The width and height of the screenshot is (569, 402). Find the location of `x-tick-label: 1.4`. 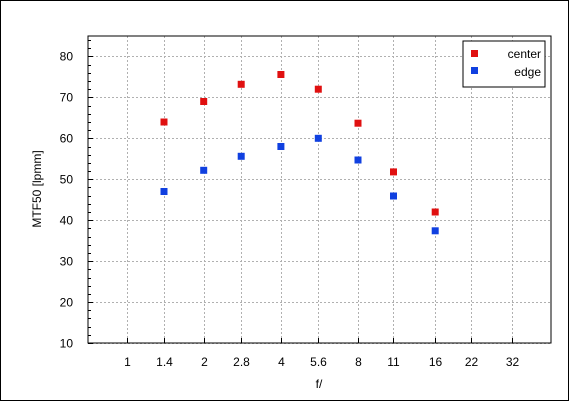

x-tick-label: 1.4 is located at coordinates (164, 362).